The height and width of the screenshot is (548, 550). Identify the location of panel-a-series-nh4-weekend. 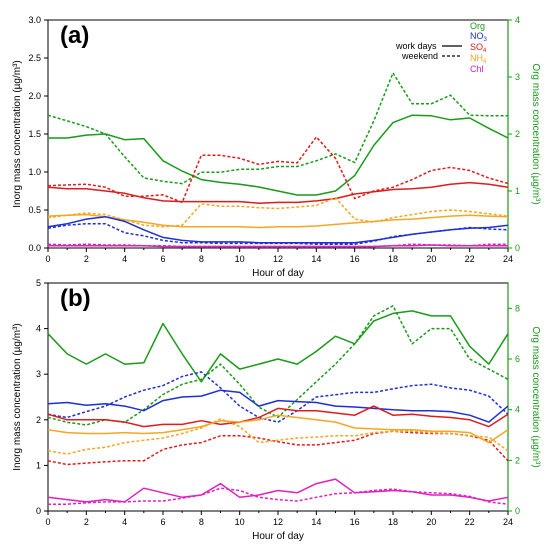
(278, 212).